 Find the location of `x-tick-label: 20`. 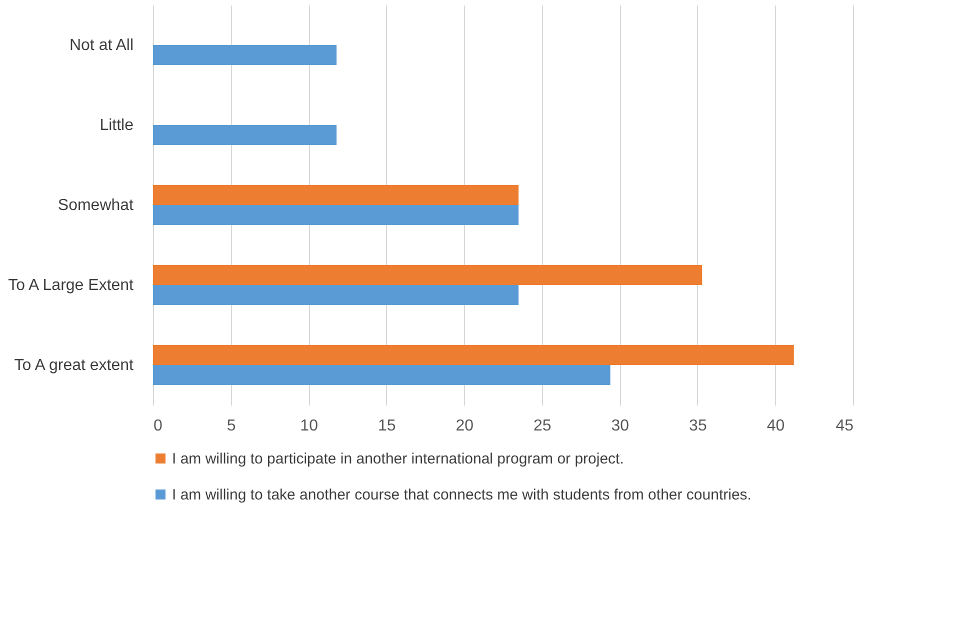

x-tick-label: 20 is located at coordinates (465, 426).